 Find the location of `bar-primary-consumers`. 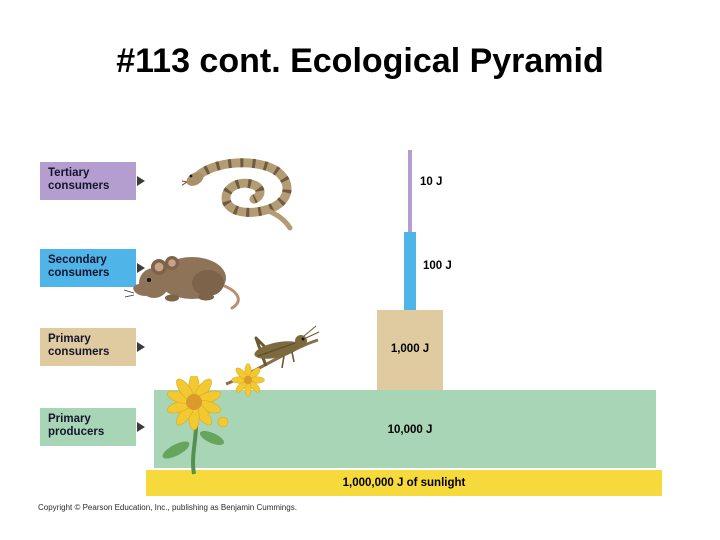

bar-primary-consumers is located at coordinates (410, 350).